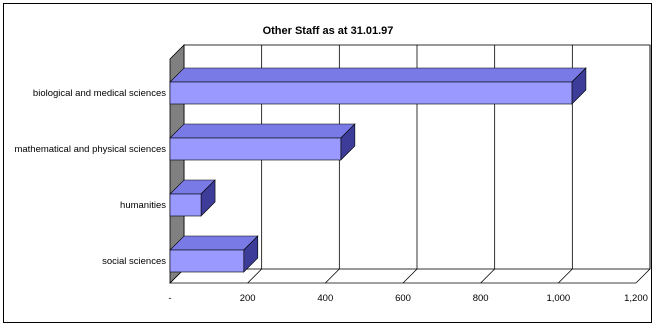 Image resolution: width=656 pixels, height=326 pixels. Describe the element at coordinates (481, 298) in the screenshot. I see `x-tick-label: 800` at that location.